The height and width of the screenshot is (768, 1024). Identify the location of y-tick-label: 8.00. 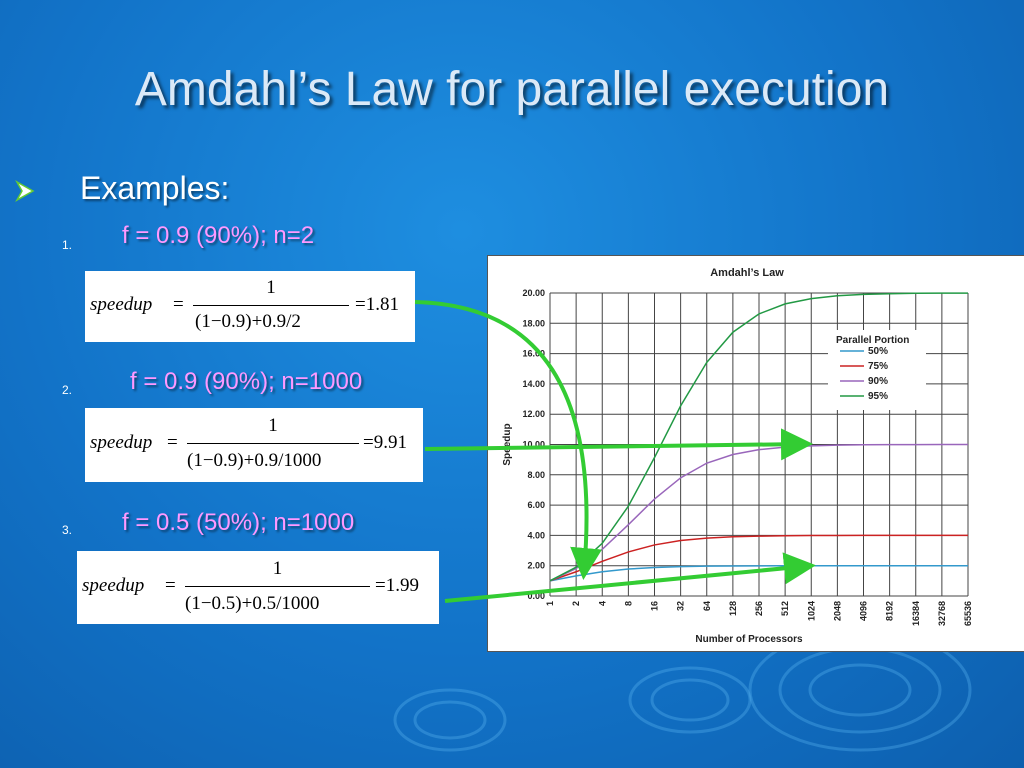
(536, 475).